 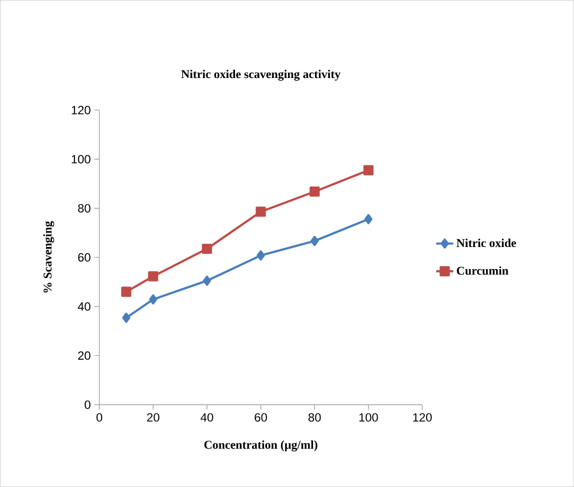 What do you see at coordinates (99, 417) in the screenshot?
I see `x-tick-label: 0` at bounding box center [99, 417].